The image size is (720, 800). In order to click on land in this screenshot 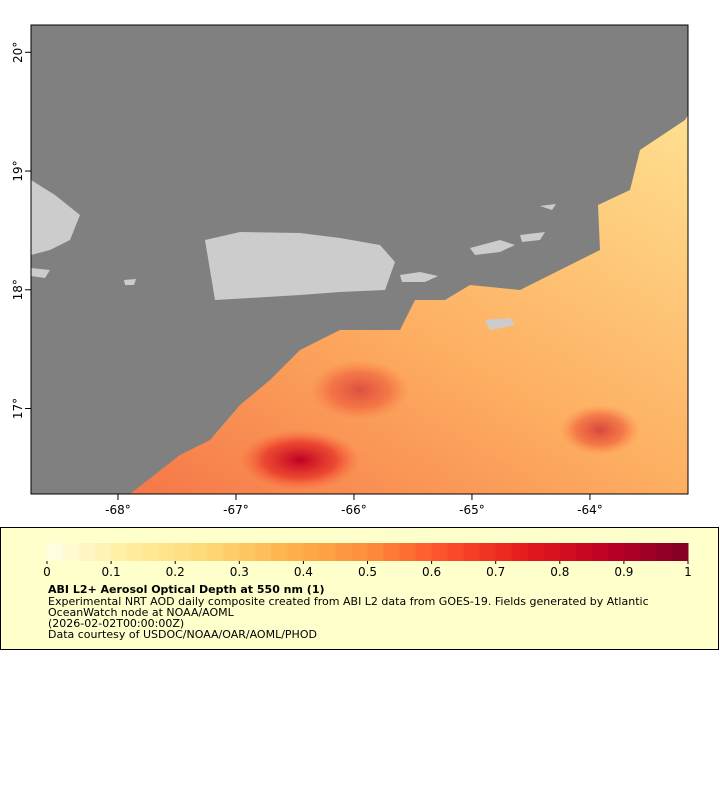, I will do `click(293, 255)`.